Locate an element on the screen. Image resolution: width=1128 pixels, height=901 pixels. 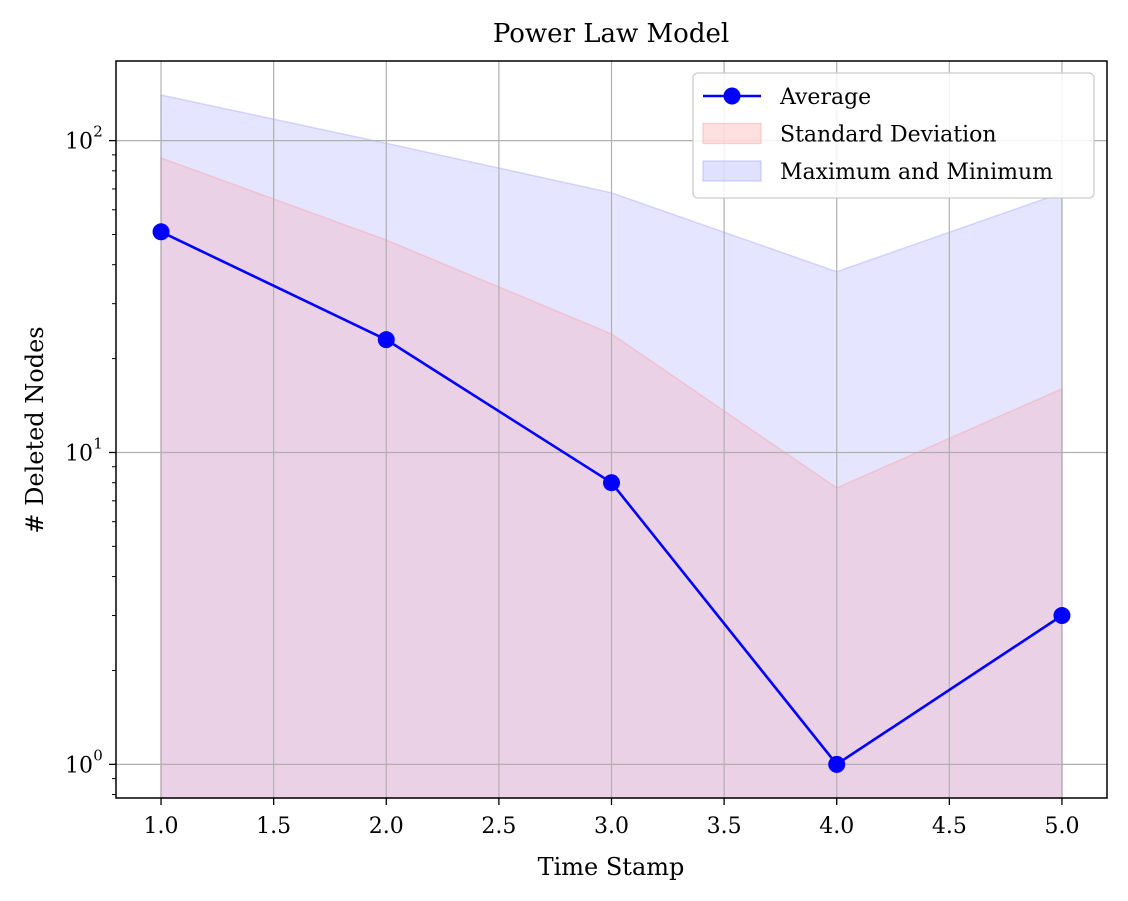
x-tick-label: 3.5 is located at coordinates (724, 826).